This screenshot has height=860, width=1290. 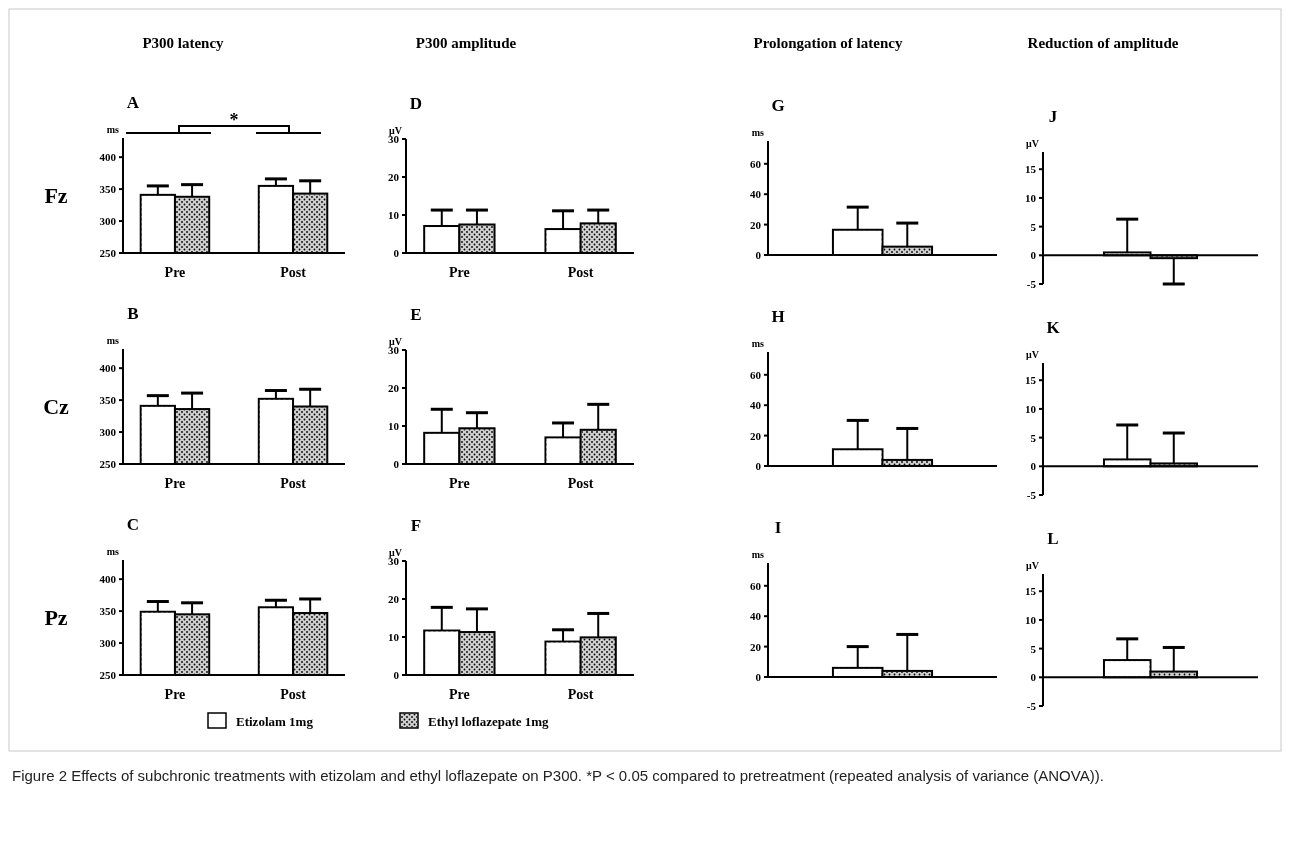 I want to click on chart-title: D, so click(x=416, y=103).